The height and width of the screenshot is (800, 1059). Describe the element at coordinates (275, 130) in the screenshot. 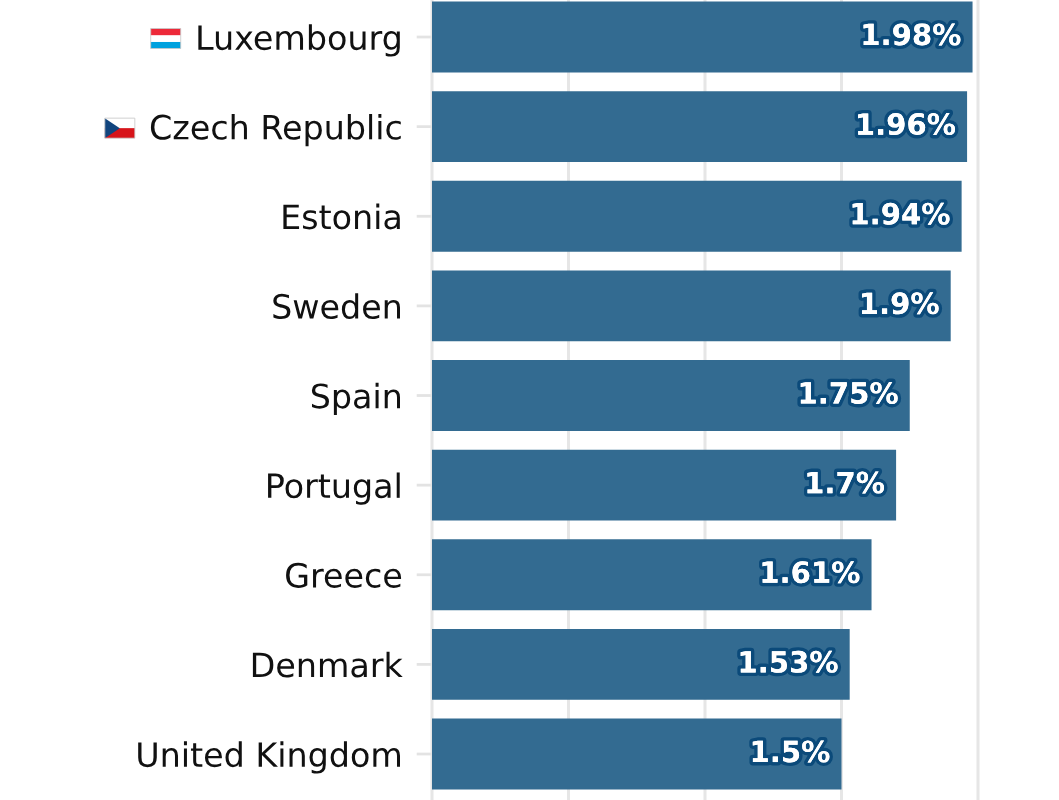

I see `y-tick-label: Czech Republic` at that location.